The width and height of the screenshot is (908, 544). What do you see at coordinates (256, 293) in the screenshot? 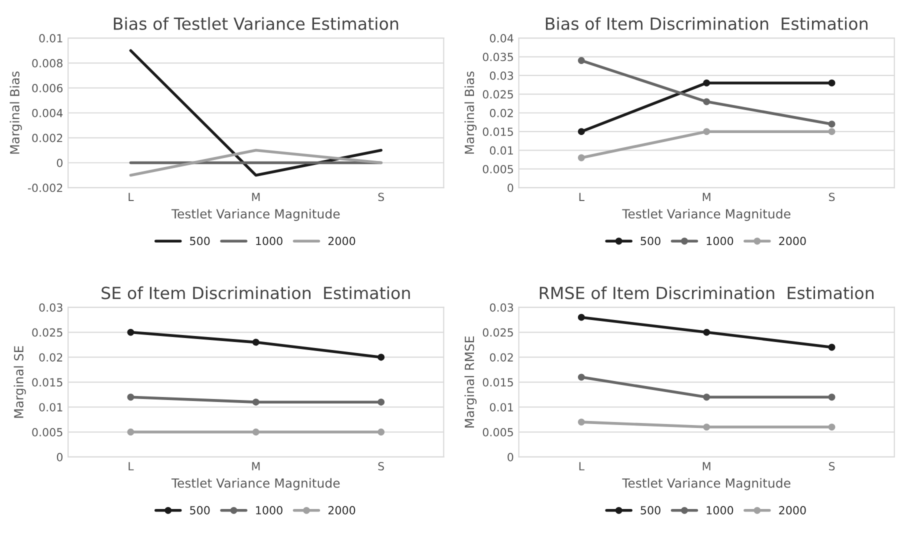
I see `chart-title: SE of Item Discrimination Estimation` at bounding box center [256, 293].